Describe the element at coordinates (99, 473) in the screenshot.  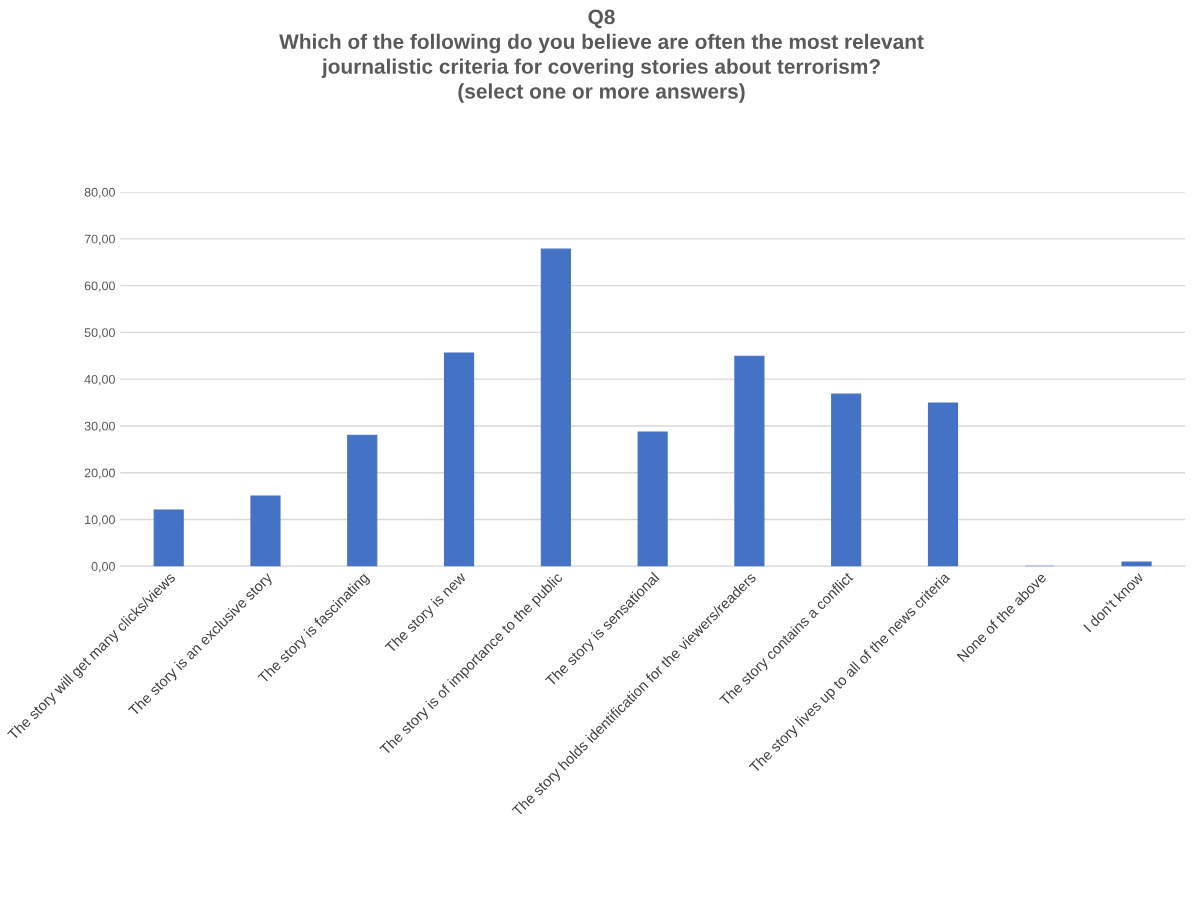
I see `y-tick-label: 20,00` at that location.